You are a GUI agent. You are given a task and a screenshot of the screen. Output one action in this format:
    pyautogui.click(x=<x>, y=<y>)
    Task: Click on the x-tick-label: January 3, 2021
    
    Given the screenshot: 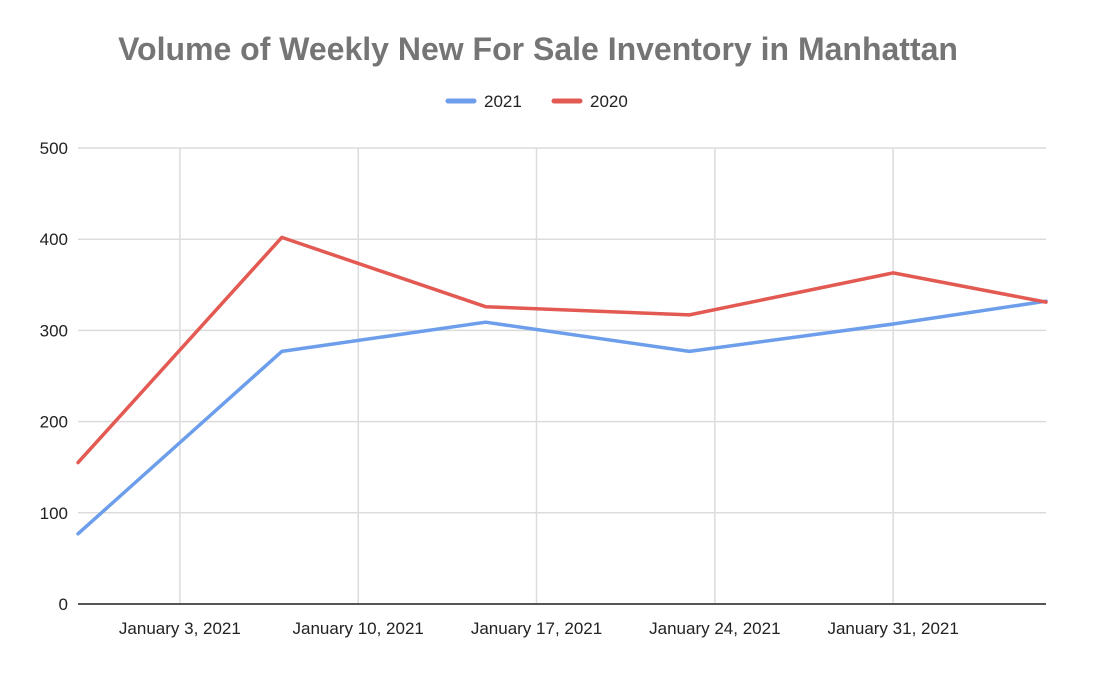 What is the action you would take?
    pyautogui.click(x=180, y=628)
    